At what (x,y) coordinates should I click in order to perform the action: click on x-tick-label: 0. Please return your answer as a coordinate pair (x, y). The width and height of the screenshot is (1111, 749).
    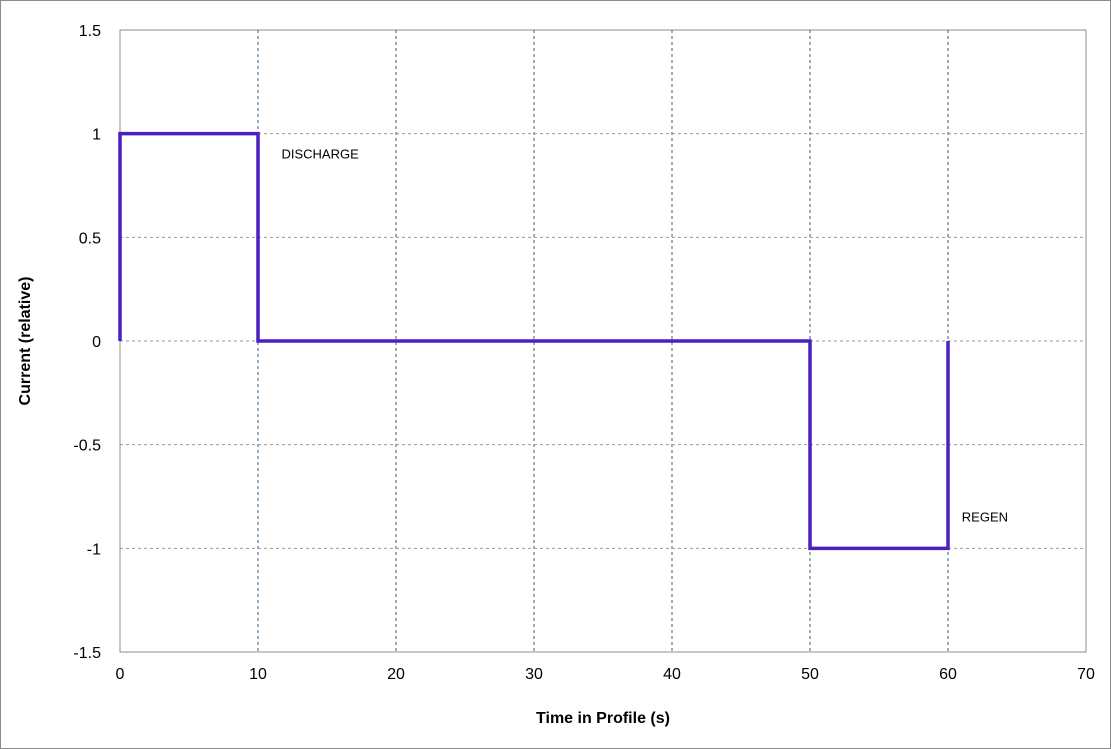
    Looking at the image, I should click on (120, 674).